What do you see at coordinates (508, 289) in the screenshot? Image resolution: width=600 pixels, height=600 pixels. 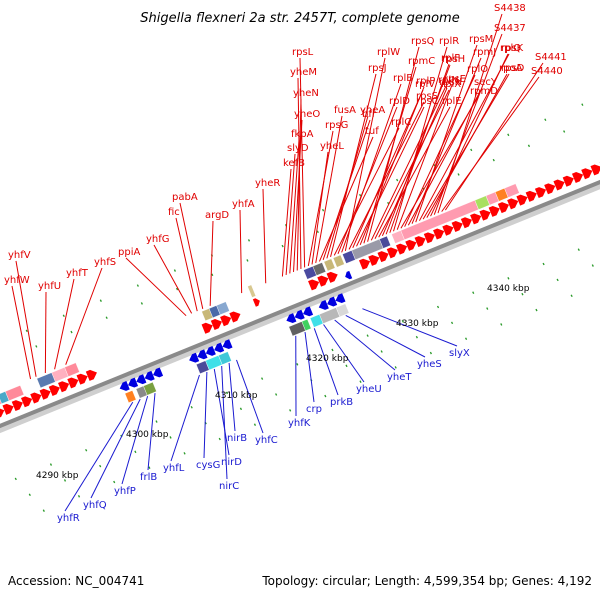 I see `scale-label-4340: 4340 kbp` at bounding box center [508, 289].